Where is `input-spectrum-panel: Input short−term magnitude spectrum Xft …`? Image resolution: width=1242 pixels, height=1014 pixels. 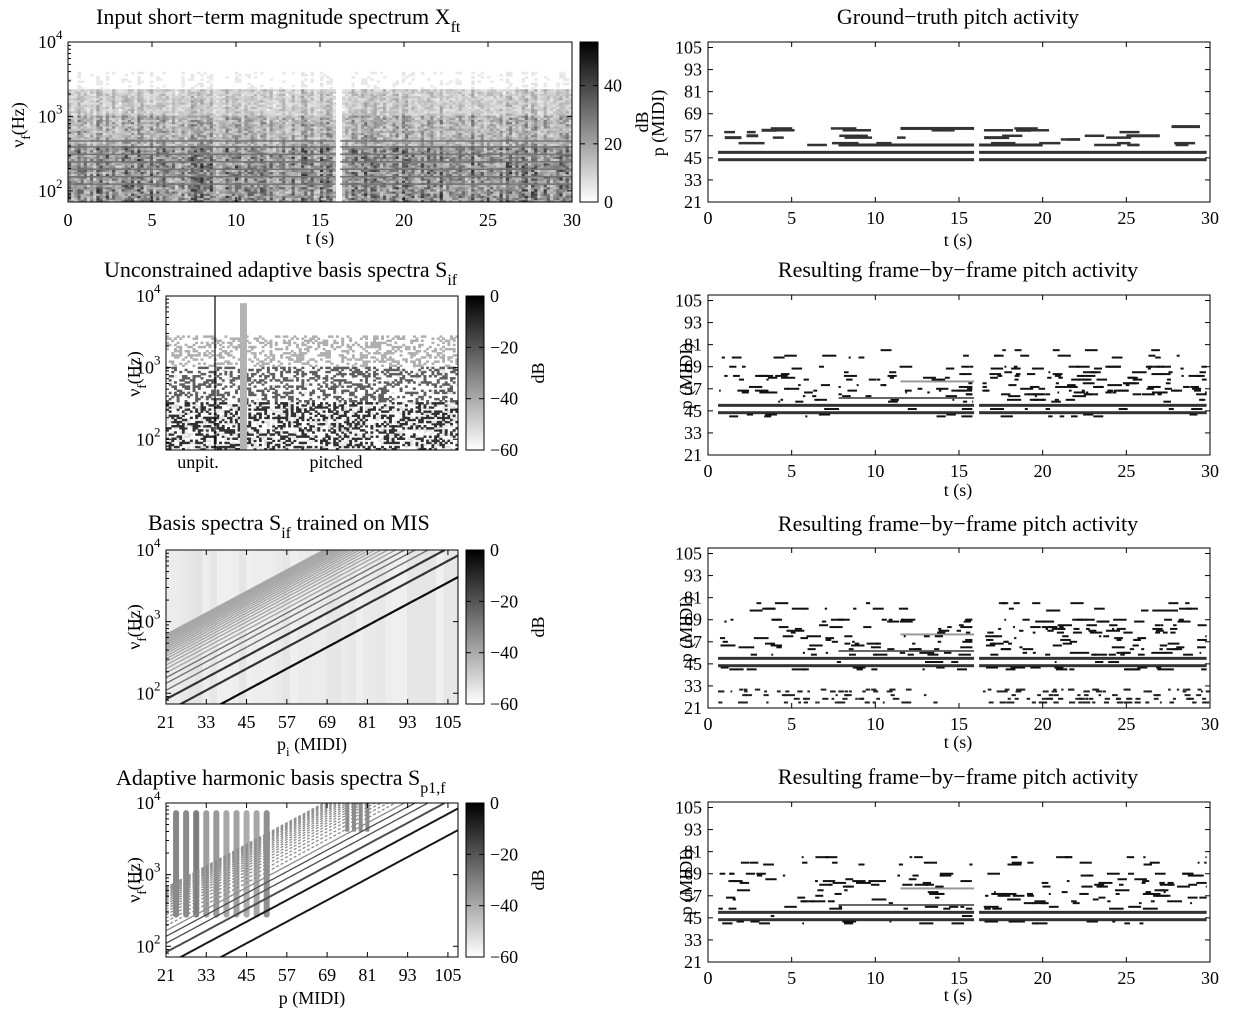 input-spectrum-panel: Input short−term magnitude spectrum Xft … is located at coordinates (330, 126).